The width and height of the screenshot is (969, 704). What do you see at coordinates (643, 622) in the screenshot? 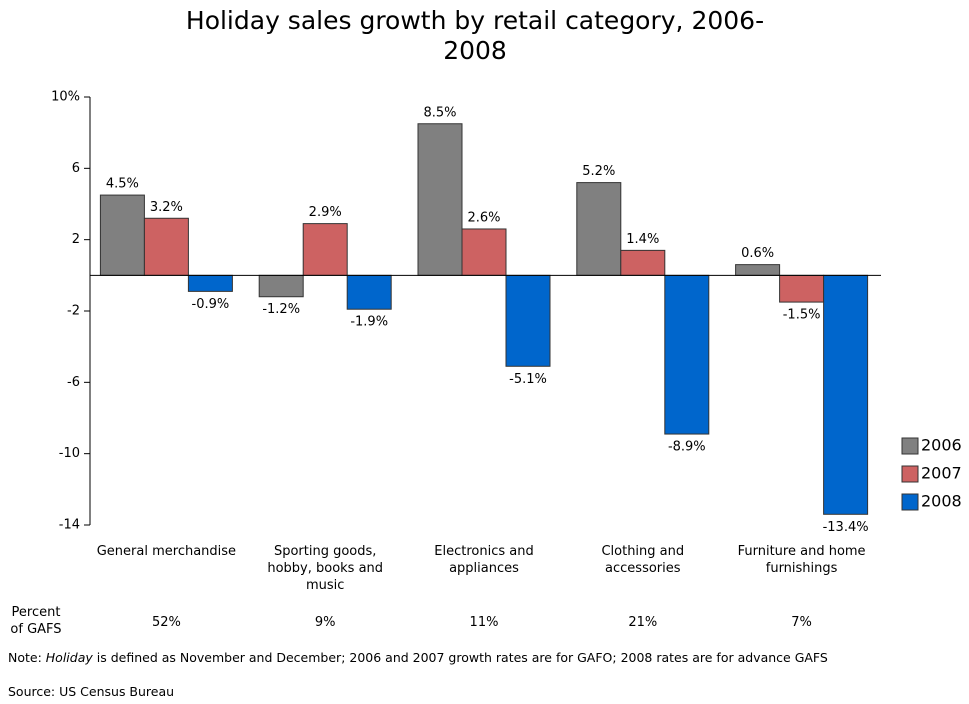
I see `gafs-value: 21%` at bounding box center [643, 622].